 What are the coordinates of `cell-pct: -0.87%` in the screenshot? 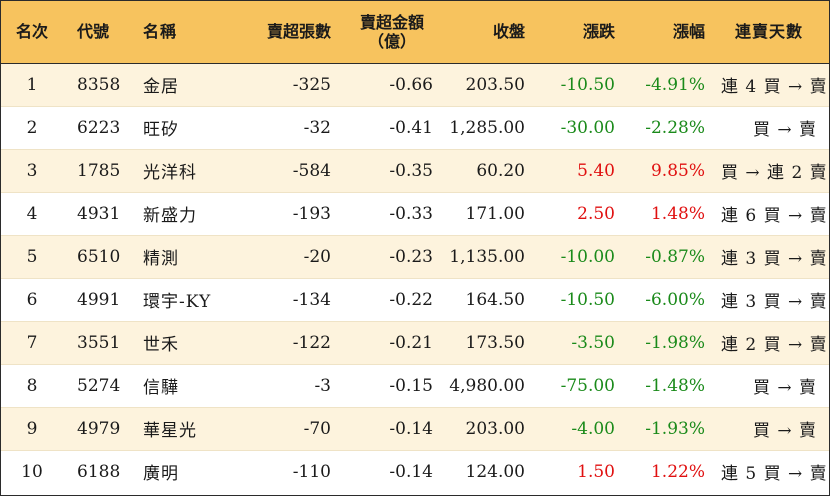 It's located at (670, 256).